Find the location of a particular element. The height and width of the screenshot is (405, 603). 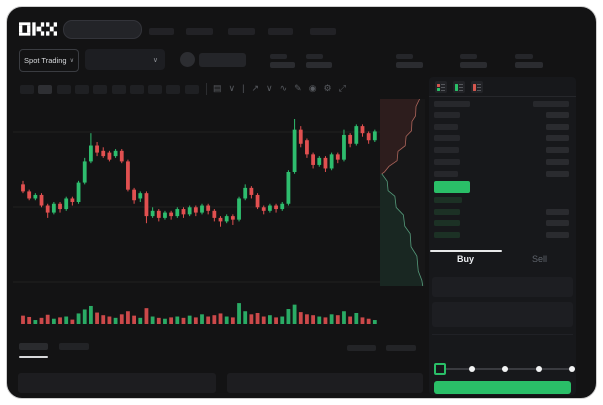

market-type-dropdown: Spot Trading ∨ is located at coordinates (49, 60).